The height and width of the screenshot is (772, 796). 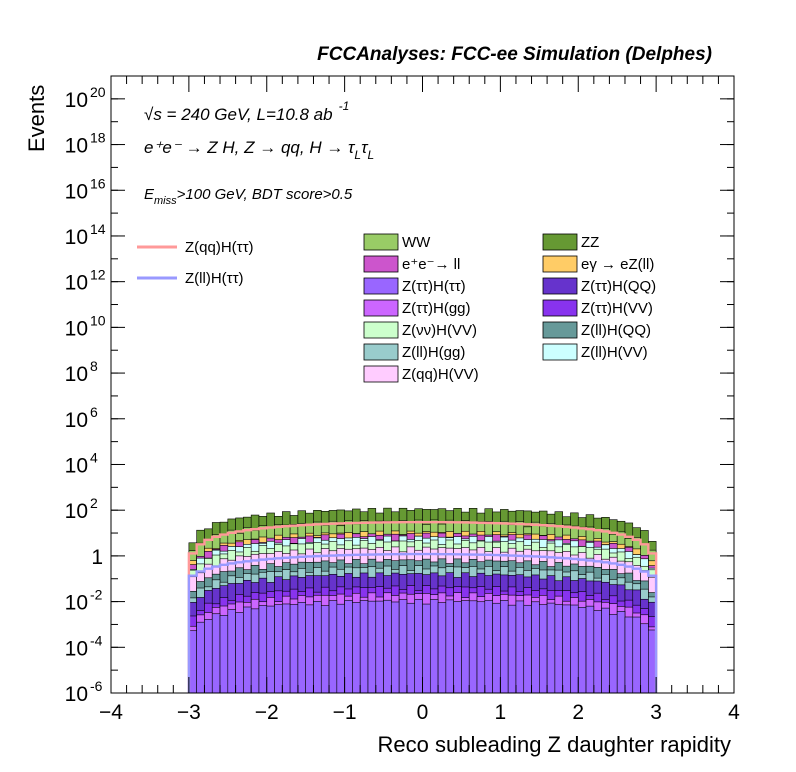 I want to click on y-tick-exponent: -4, so click(x=96, y=640).